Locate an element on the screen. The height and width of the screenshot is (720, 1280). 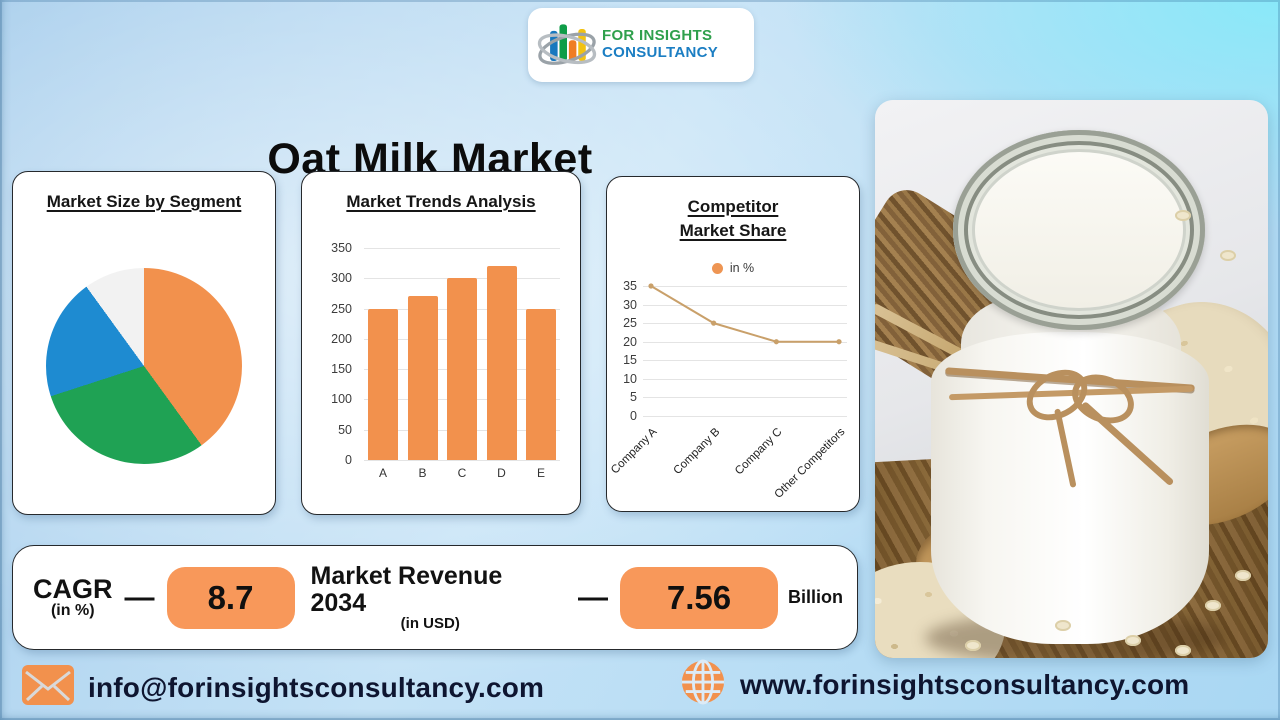
x-tick-label: Company B is located at coordinates (697, 451).